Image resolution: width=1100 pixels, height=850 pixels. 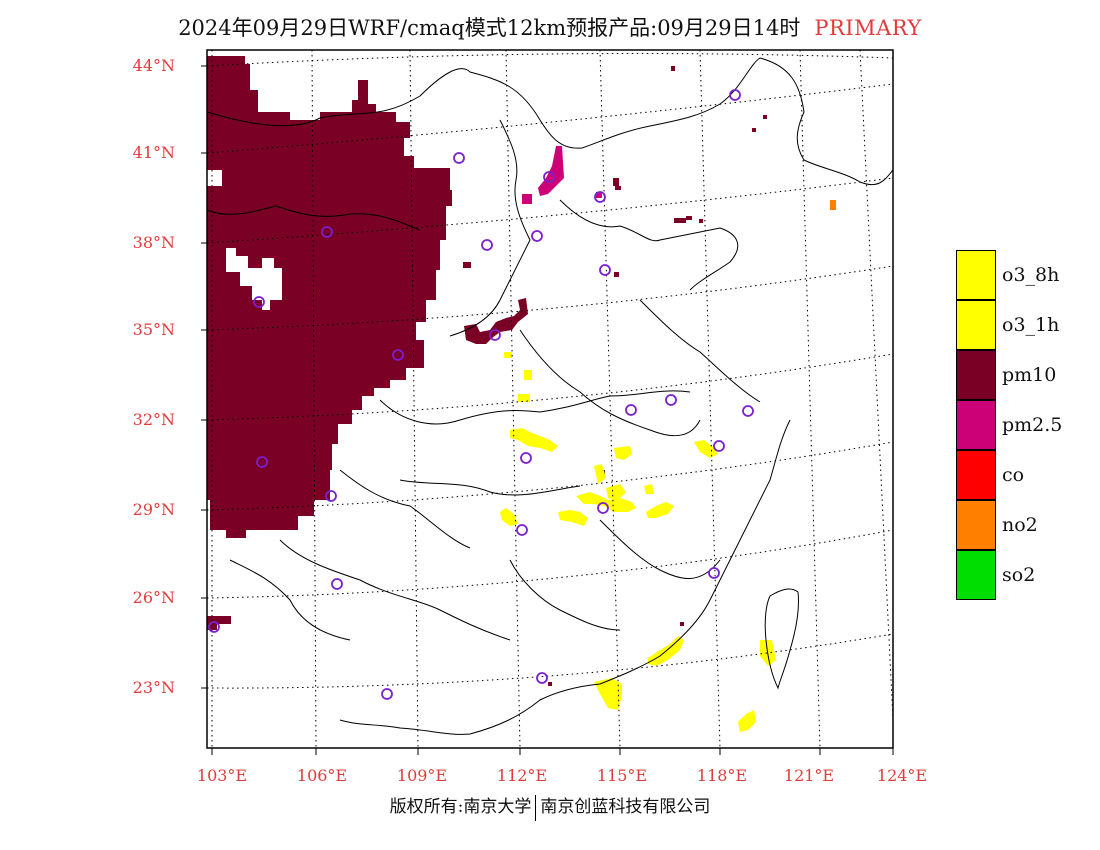 What do you see at coordinates (322, 775) in the screenshot?
I see `lon-label-106e: 106°E` at bounding box center [322, 775].